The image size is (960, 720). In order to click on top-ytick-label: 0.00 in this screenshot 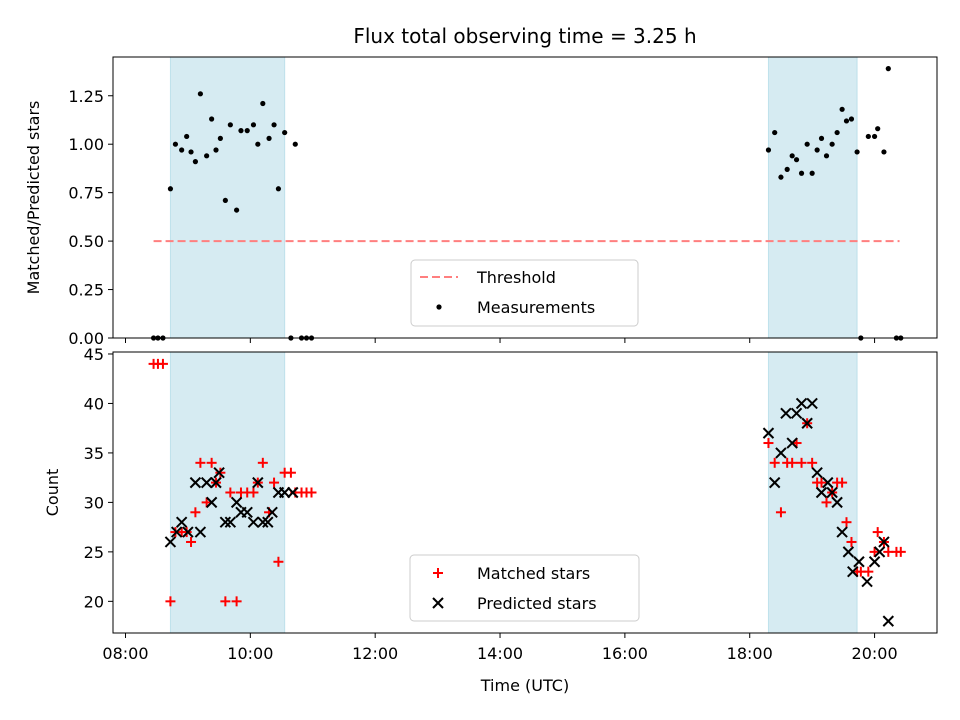, I will do `click(86, 338)`.